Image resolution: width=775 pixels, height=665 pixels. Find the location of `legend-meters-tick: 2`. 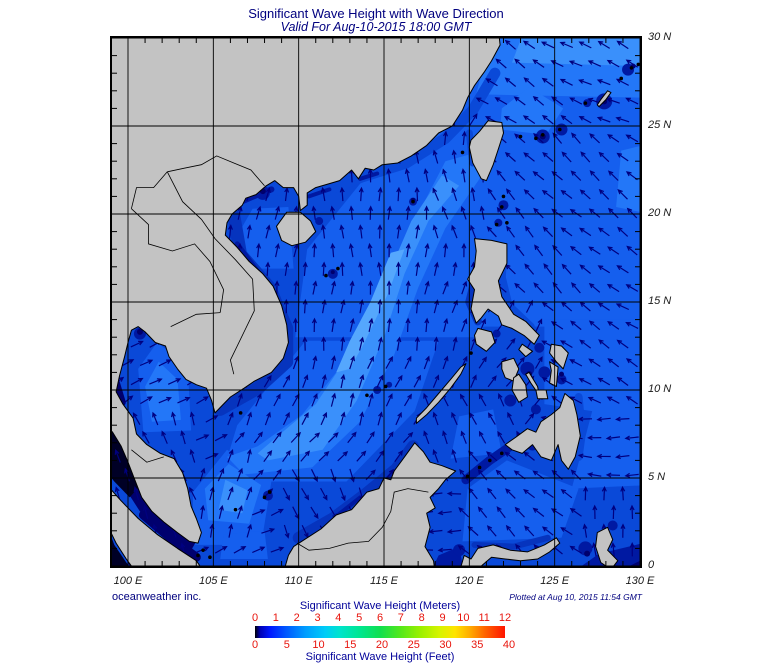

legend-meters-tick: 2 is located at coordinates (296, 618).